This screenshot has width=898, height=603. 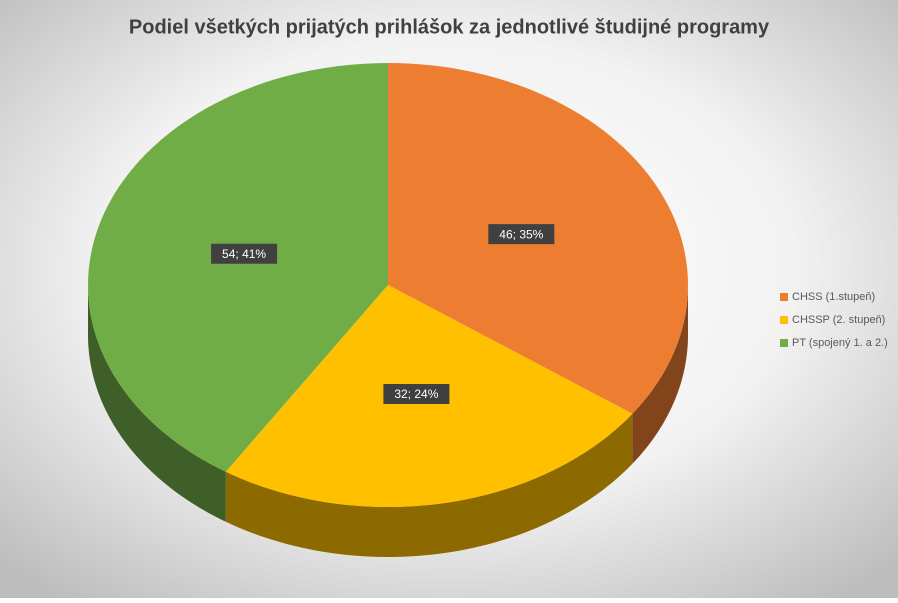 What do you see at coordinates (833, 297) in the screenshot?
I see `legend-label: CHSS (1.stupeň)` at bounding box center [833, 297].